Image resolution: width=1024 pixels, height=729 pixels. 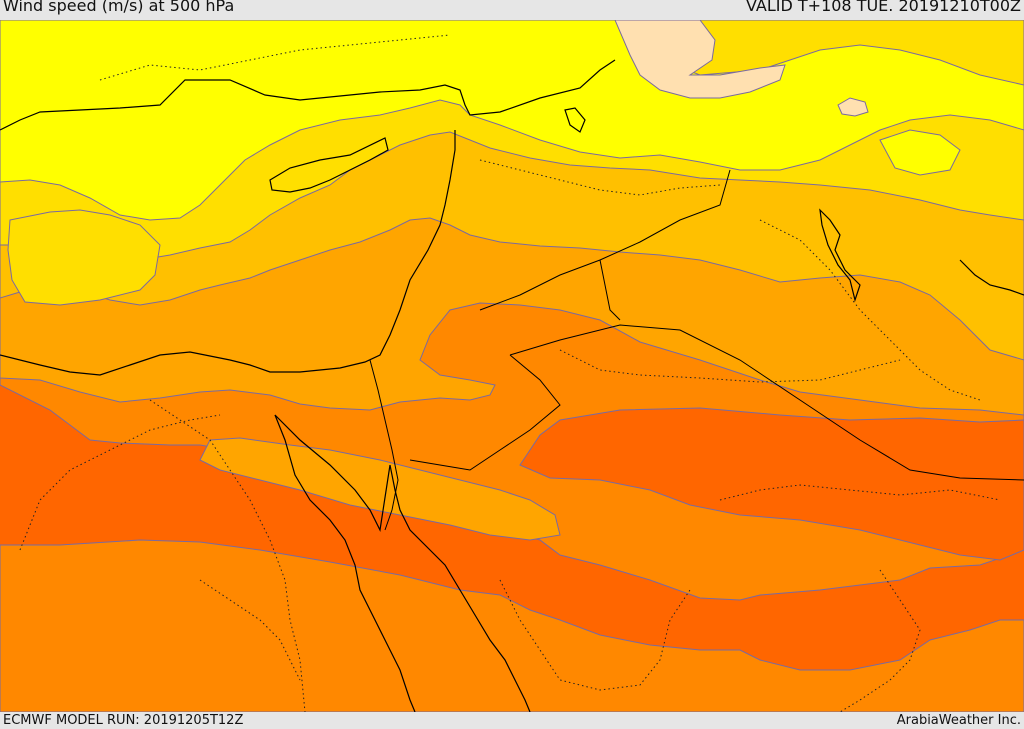 I want to click on band-palest, so click(x=700, y=59).